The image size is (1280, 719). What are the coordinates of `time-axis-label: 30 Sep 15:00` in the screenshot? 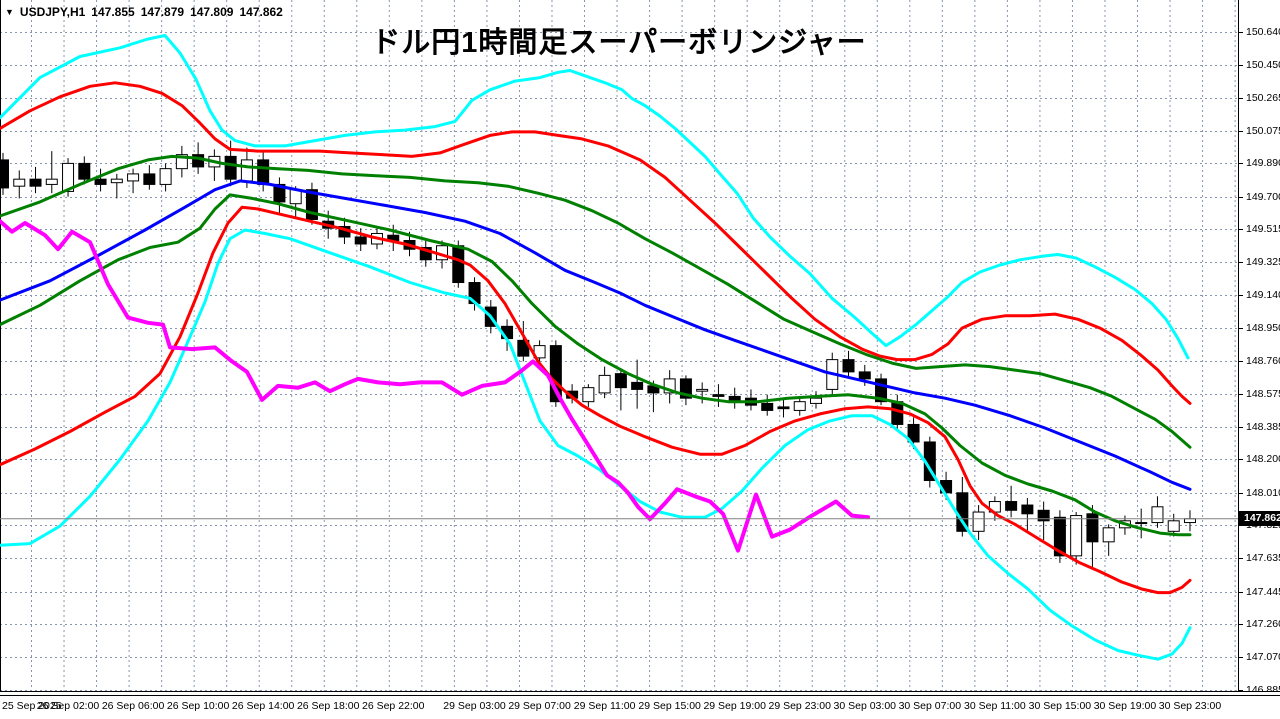 It's located at (1060, 706).